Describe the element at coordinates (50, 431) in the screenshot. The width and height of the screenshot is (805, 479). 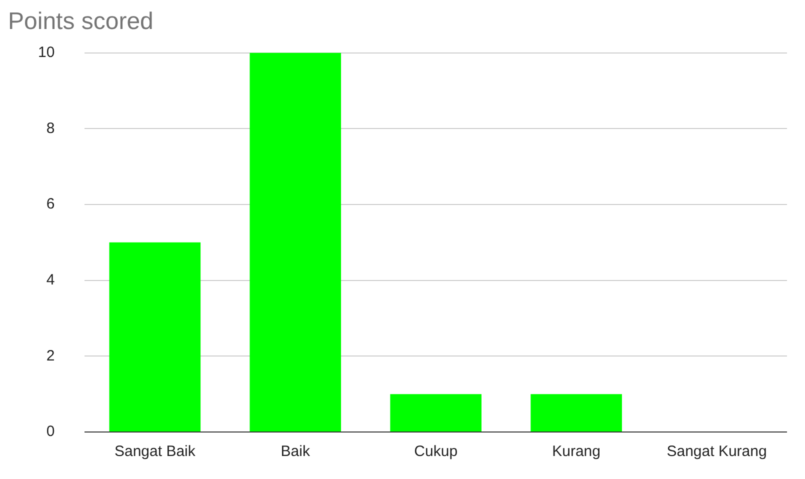
I see `y-tick-label: 0` at that location.